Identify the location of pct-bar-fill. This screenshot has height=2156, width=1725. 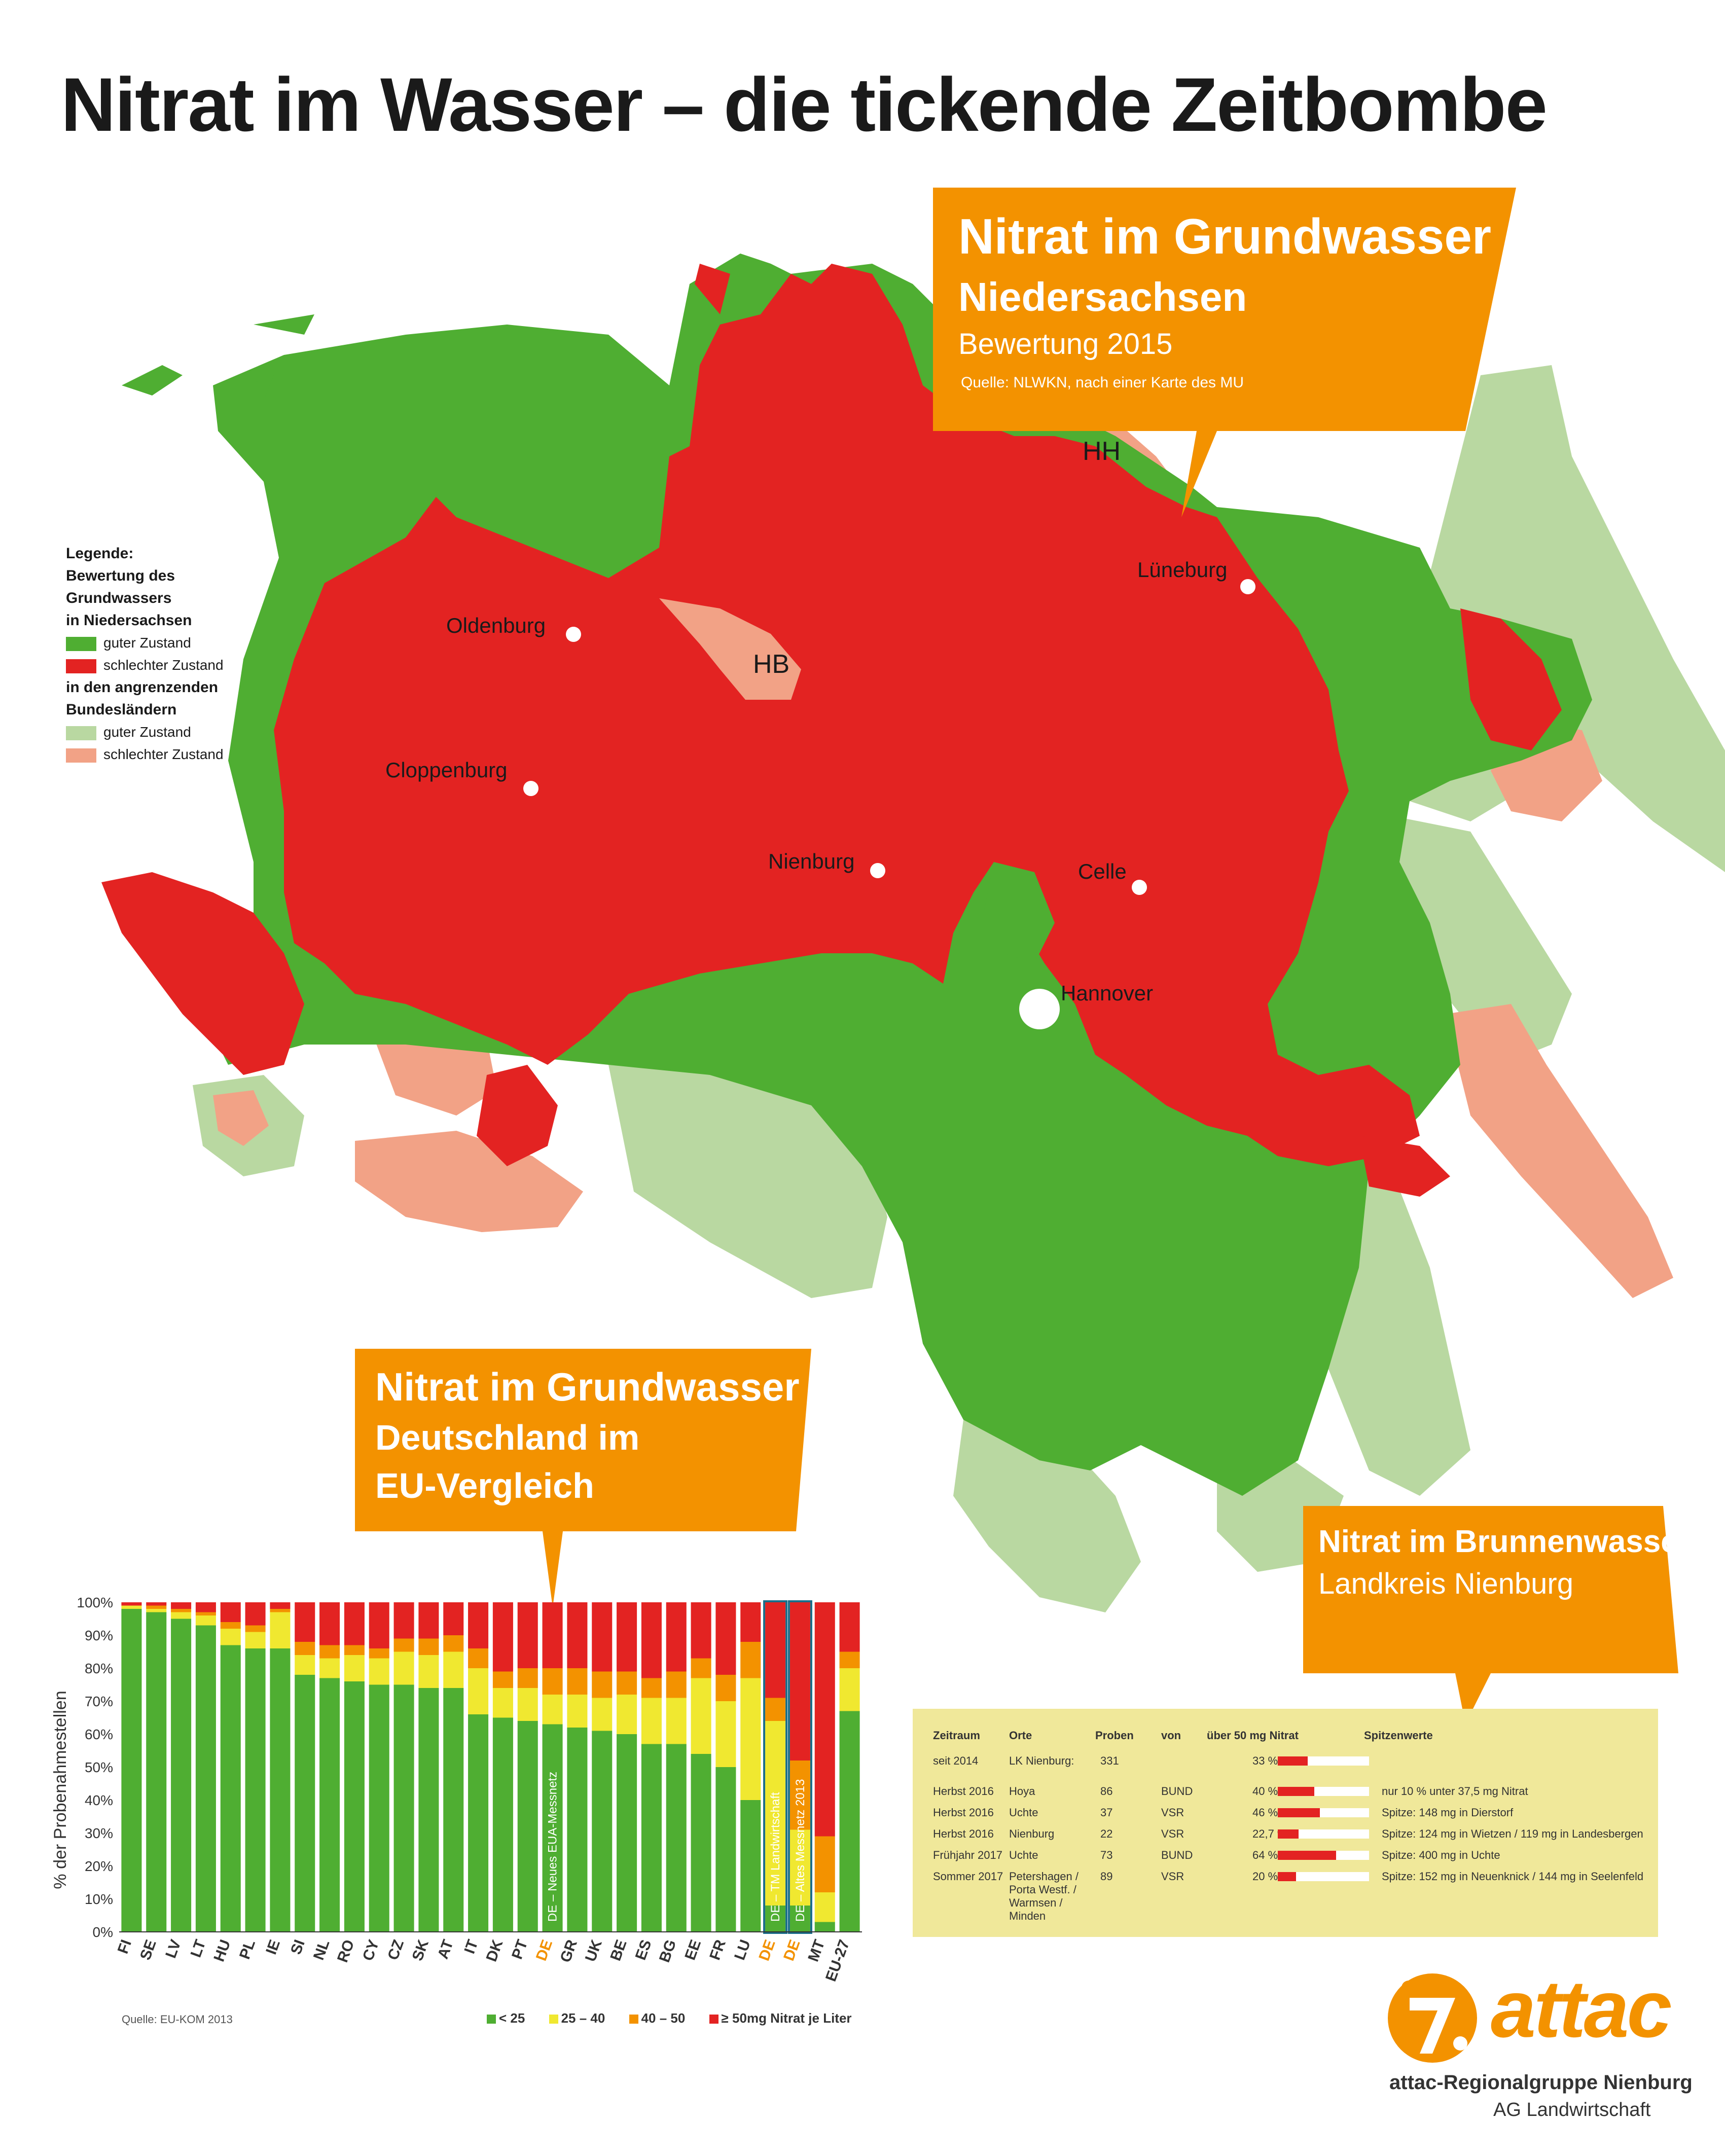
(1308, 1855).